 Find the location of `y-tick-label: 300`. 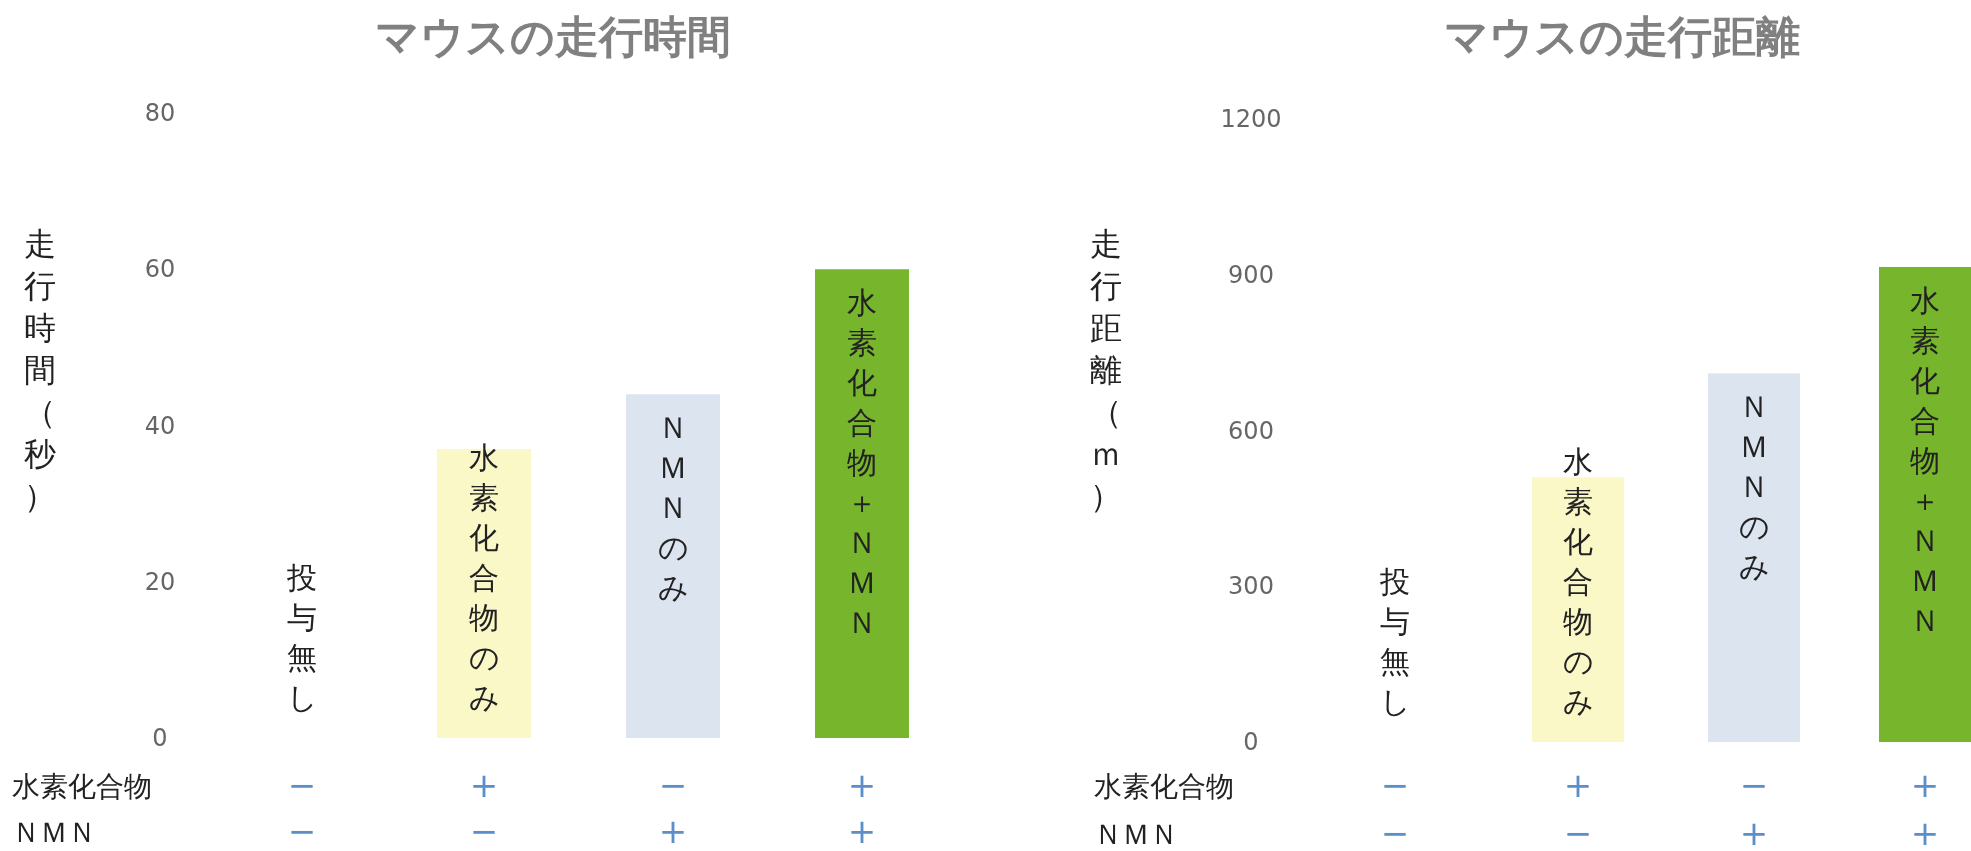

y-tick-label: 300 is located at coordinates (1251, 586).